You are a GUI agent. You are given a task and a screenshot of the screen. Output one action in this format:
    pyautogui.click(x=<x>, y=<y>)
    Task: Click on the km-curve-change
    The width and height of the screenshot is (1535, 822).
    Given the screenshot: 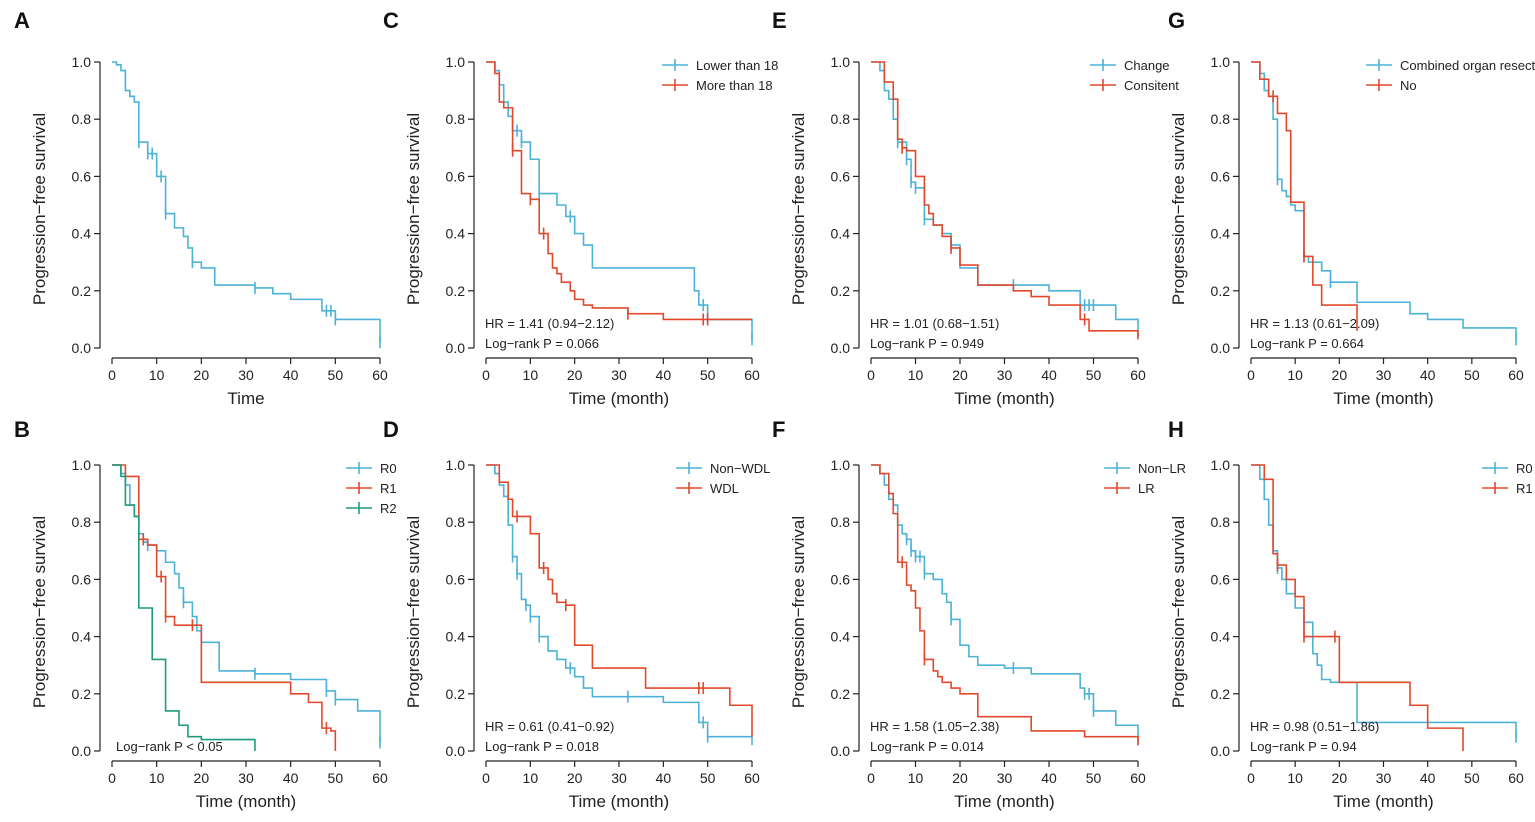 What is the action you would take?
    pyautogui.click(x=1005, y=199)
    